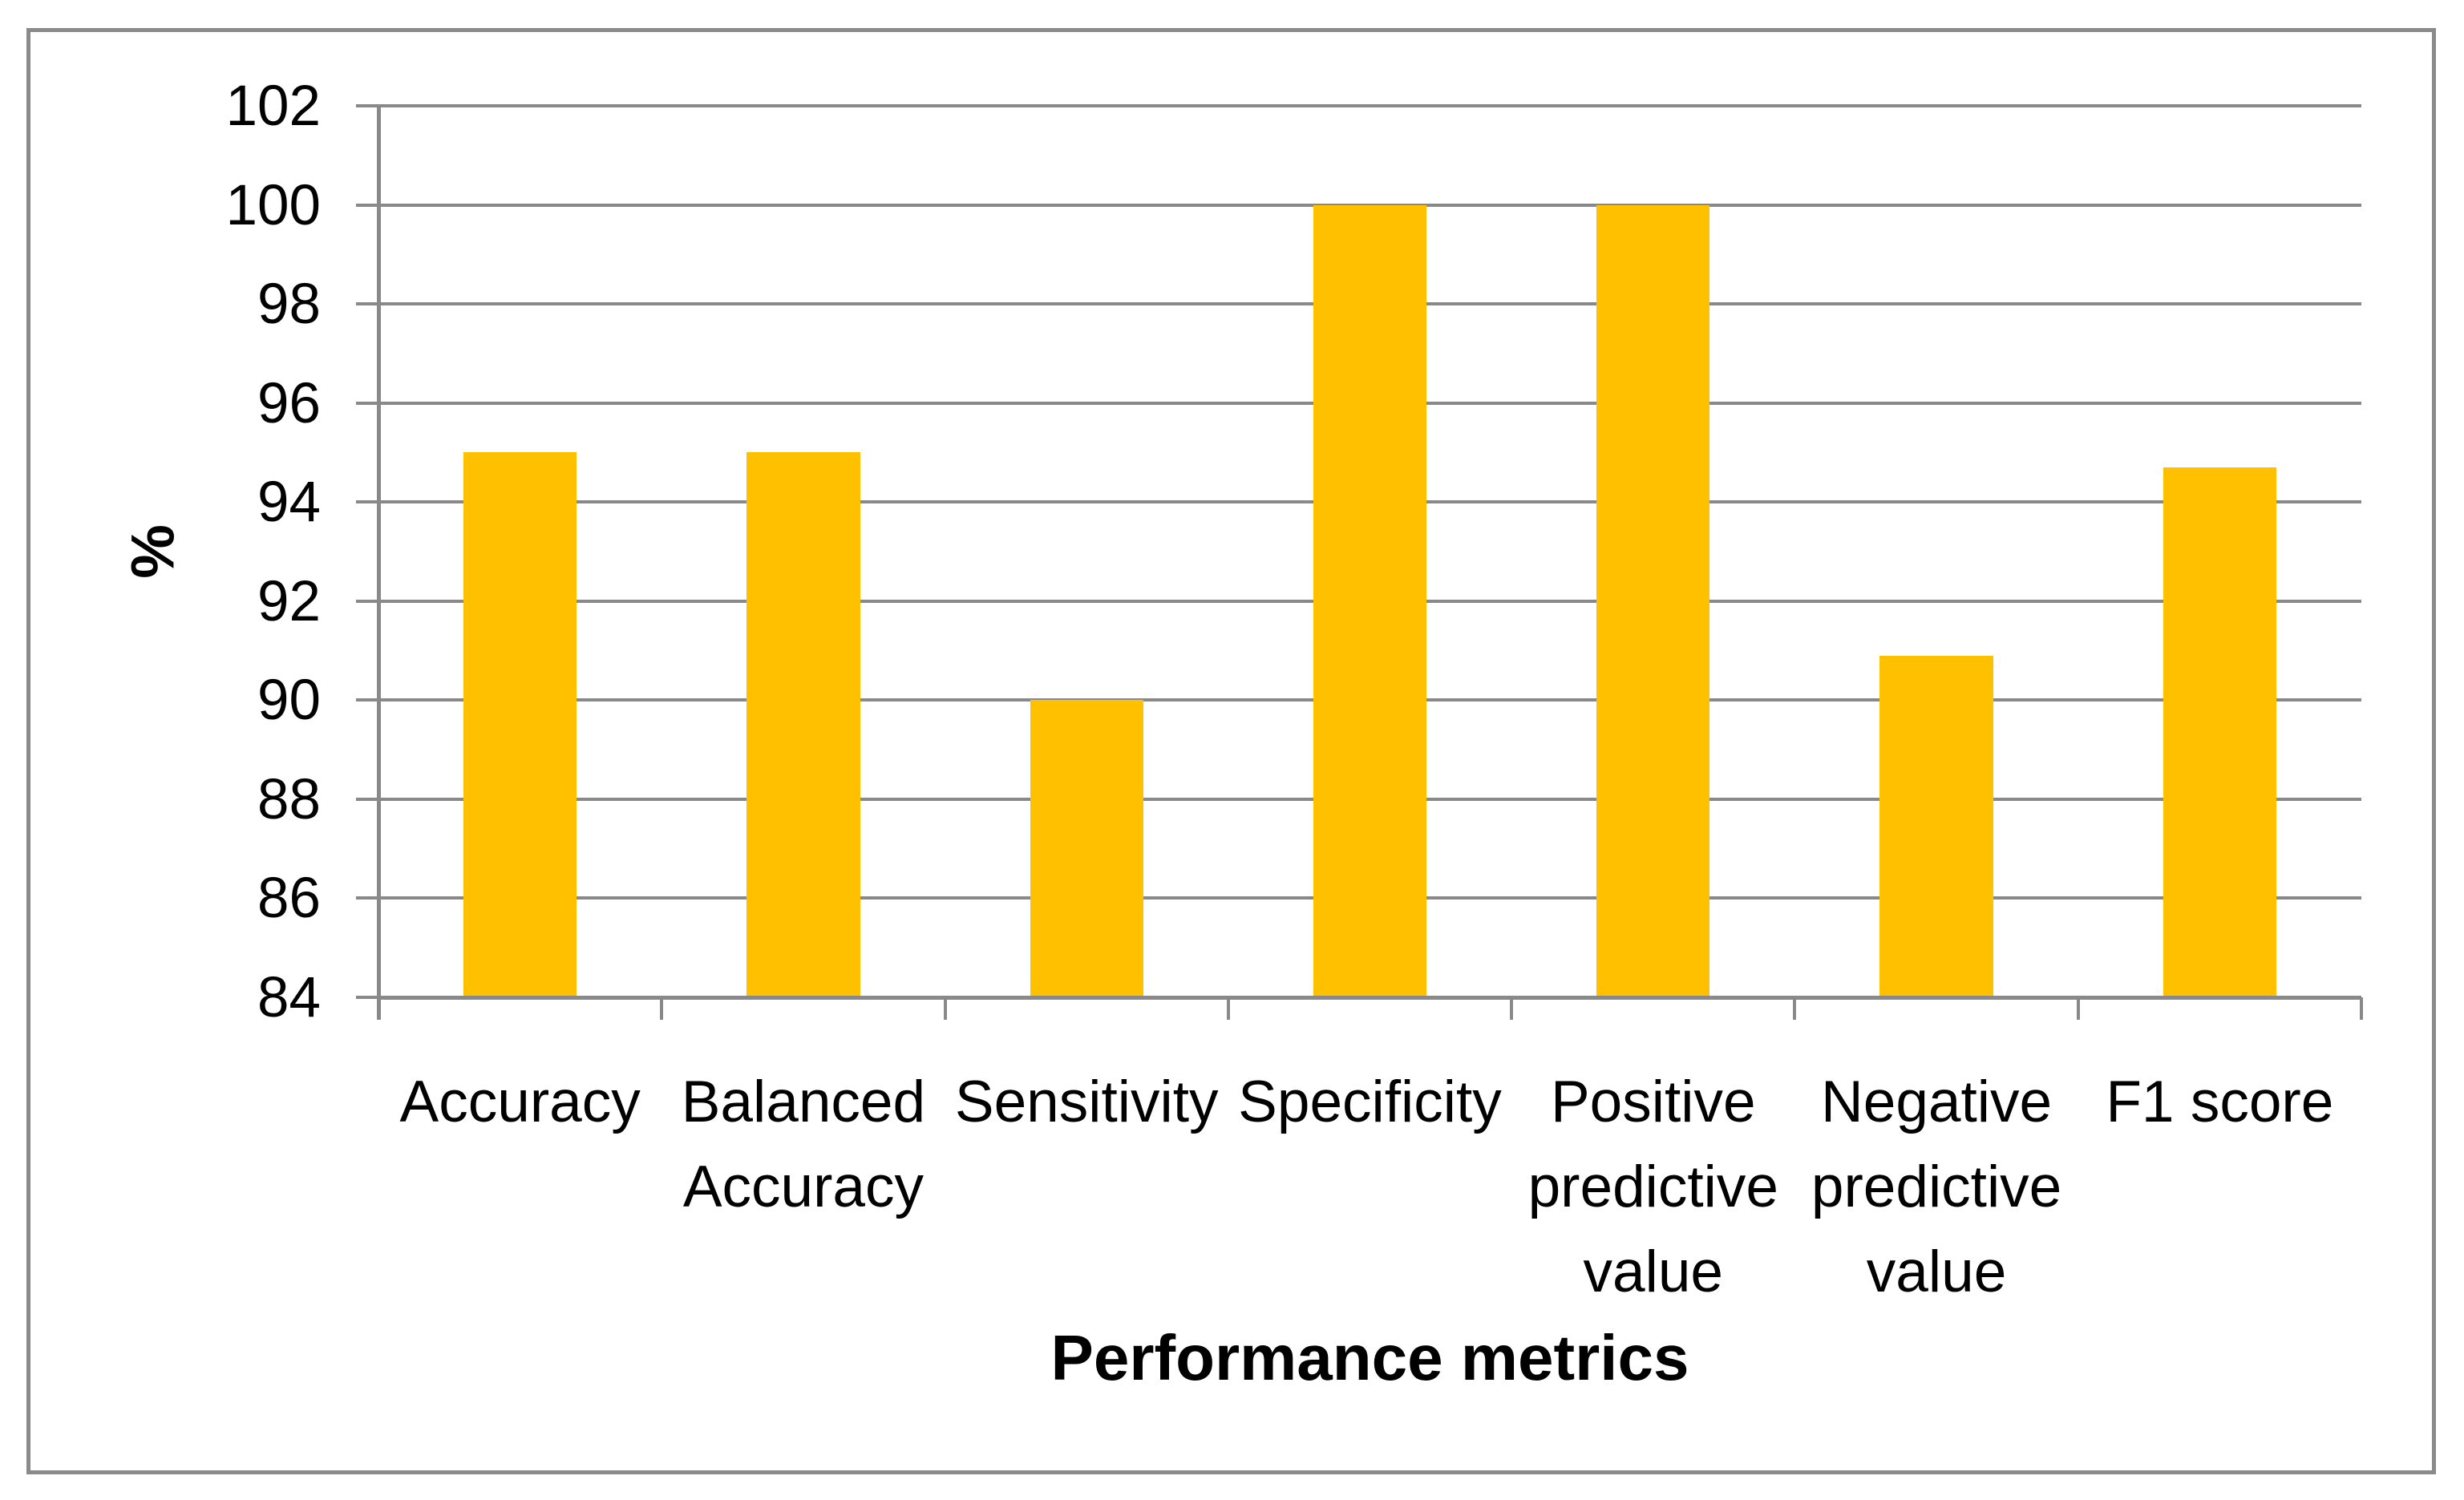  I want to click on category-label-f1-score: F1 score, so click(2219, 1103).